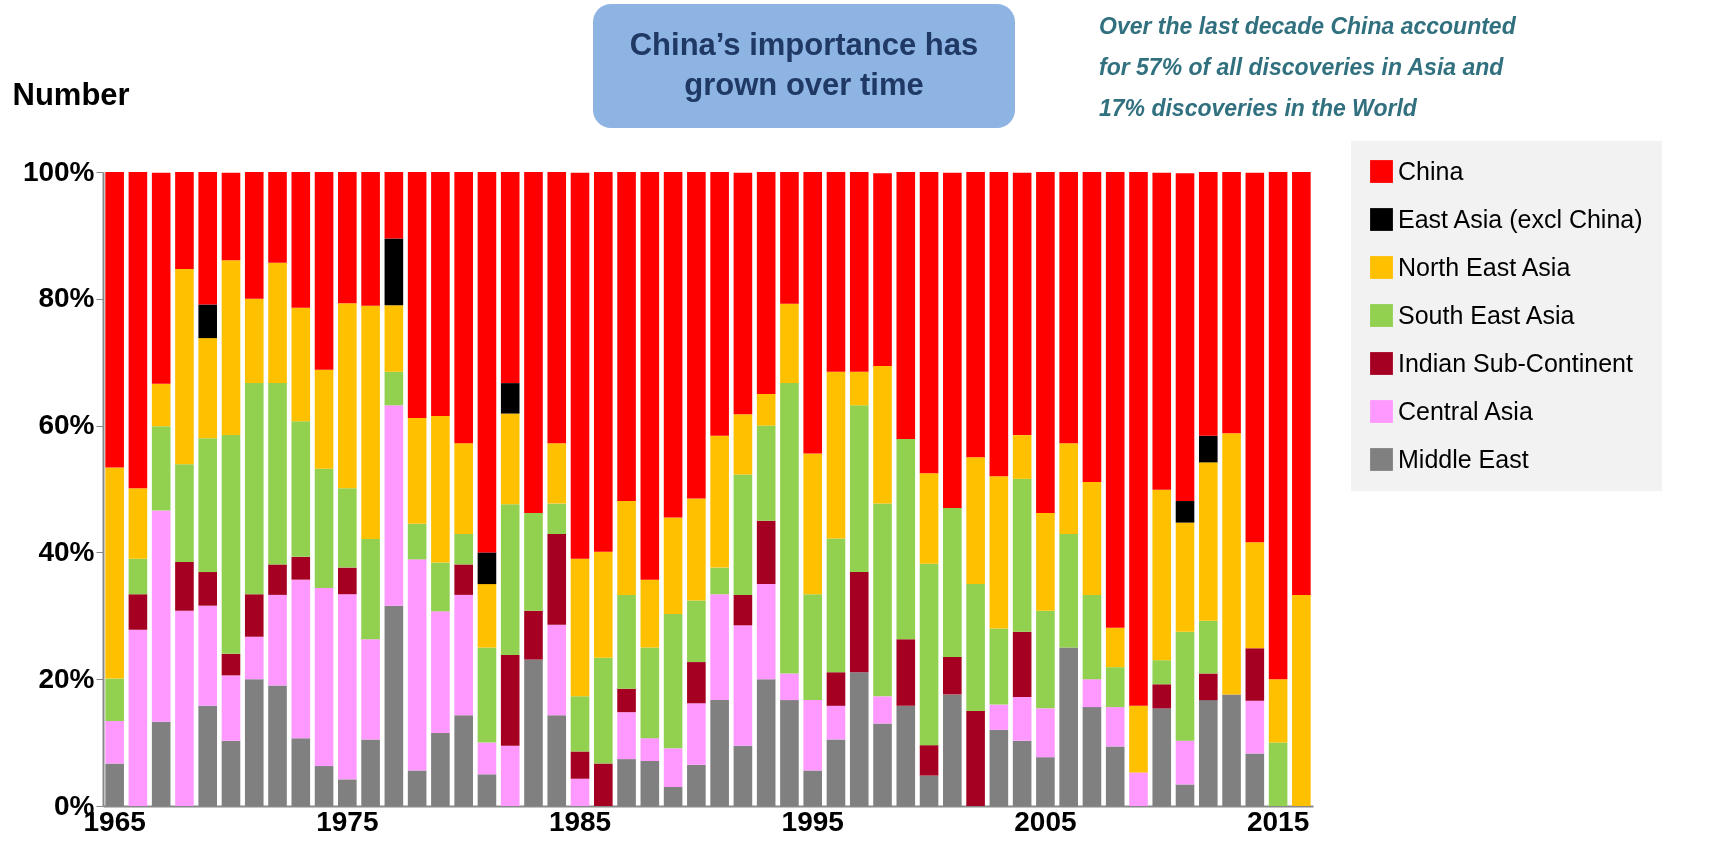  Describe the element at coordinates (1308, 67) in the screenshot. I see `text: Over the last decade China accounted for 57% of all discoveries in Asia and 17% discoveries in the World` at that location.